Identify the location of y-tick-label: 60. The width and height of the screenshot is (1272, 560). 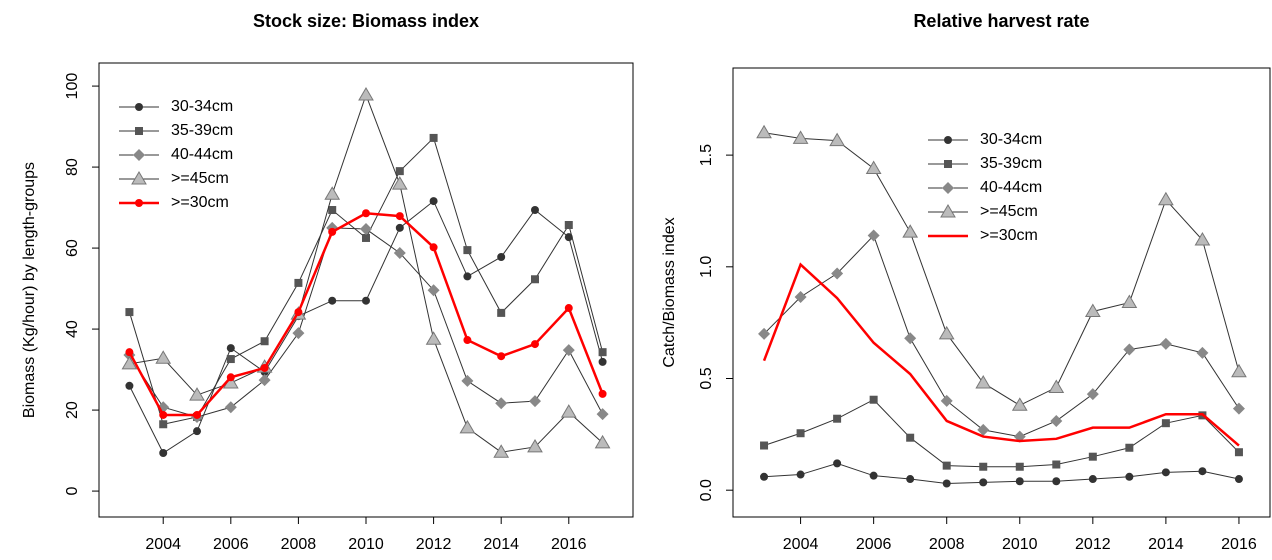
(72, 248).